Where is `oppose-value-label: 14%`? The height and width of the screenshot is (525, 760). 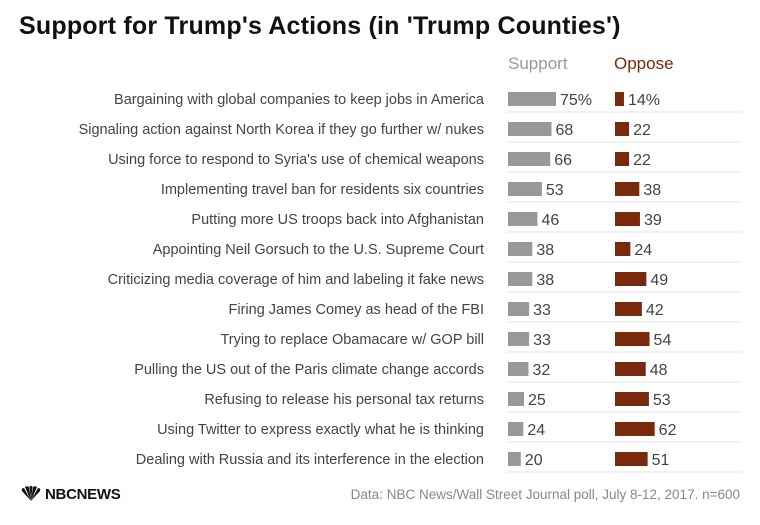 oppose-value-label: 14% is located at coordinates (644, 100).